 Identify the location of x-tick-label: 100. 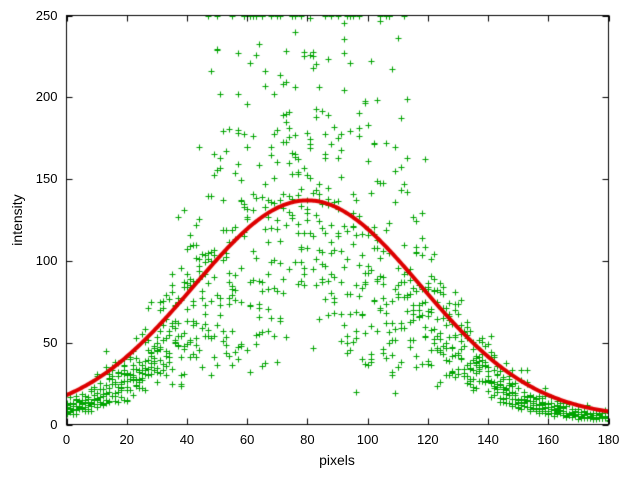
(367, 439).